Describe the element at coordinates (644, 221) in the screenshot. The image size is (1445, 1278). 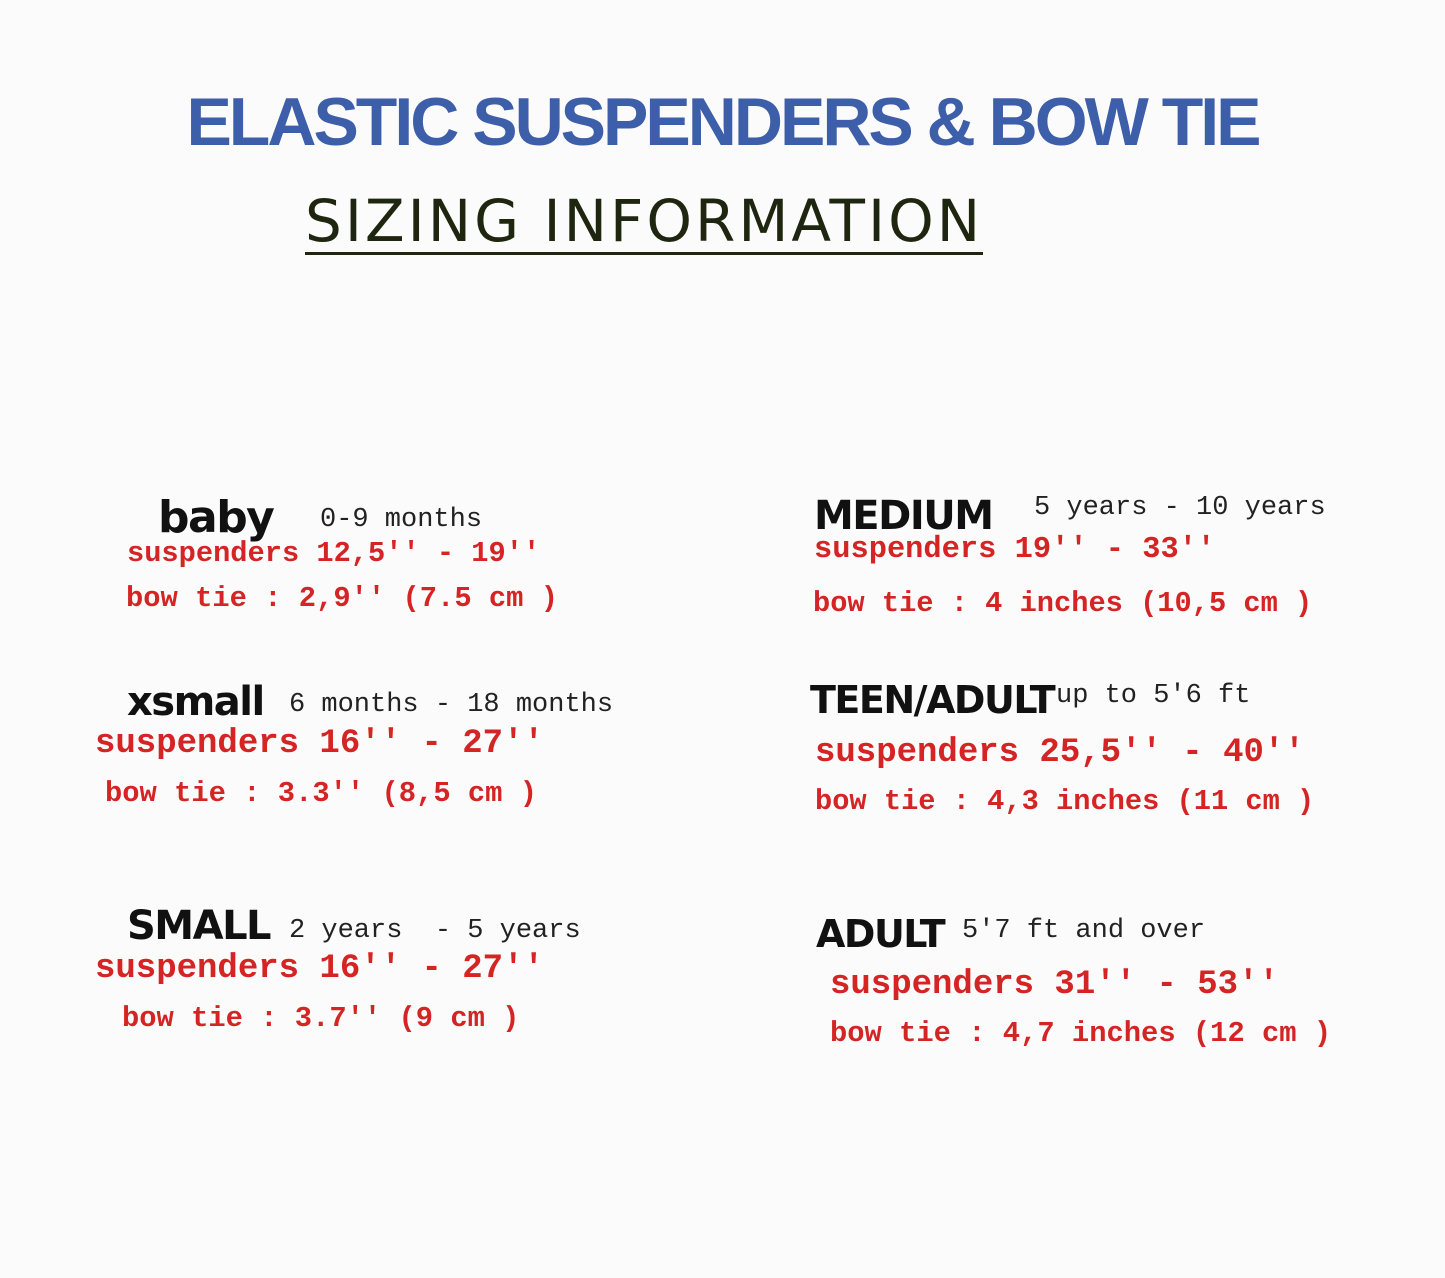
I see `page-subtitle: SIZING INFORMATION` at that location.